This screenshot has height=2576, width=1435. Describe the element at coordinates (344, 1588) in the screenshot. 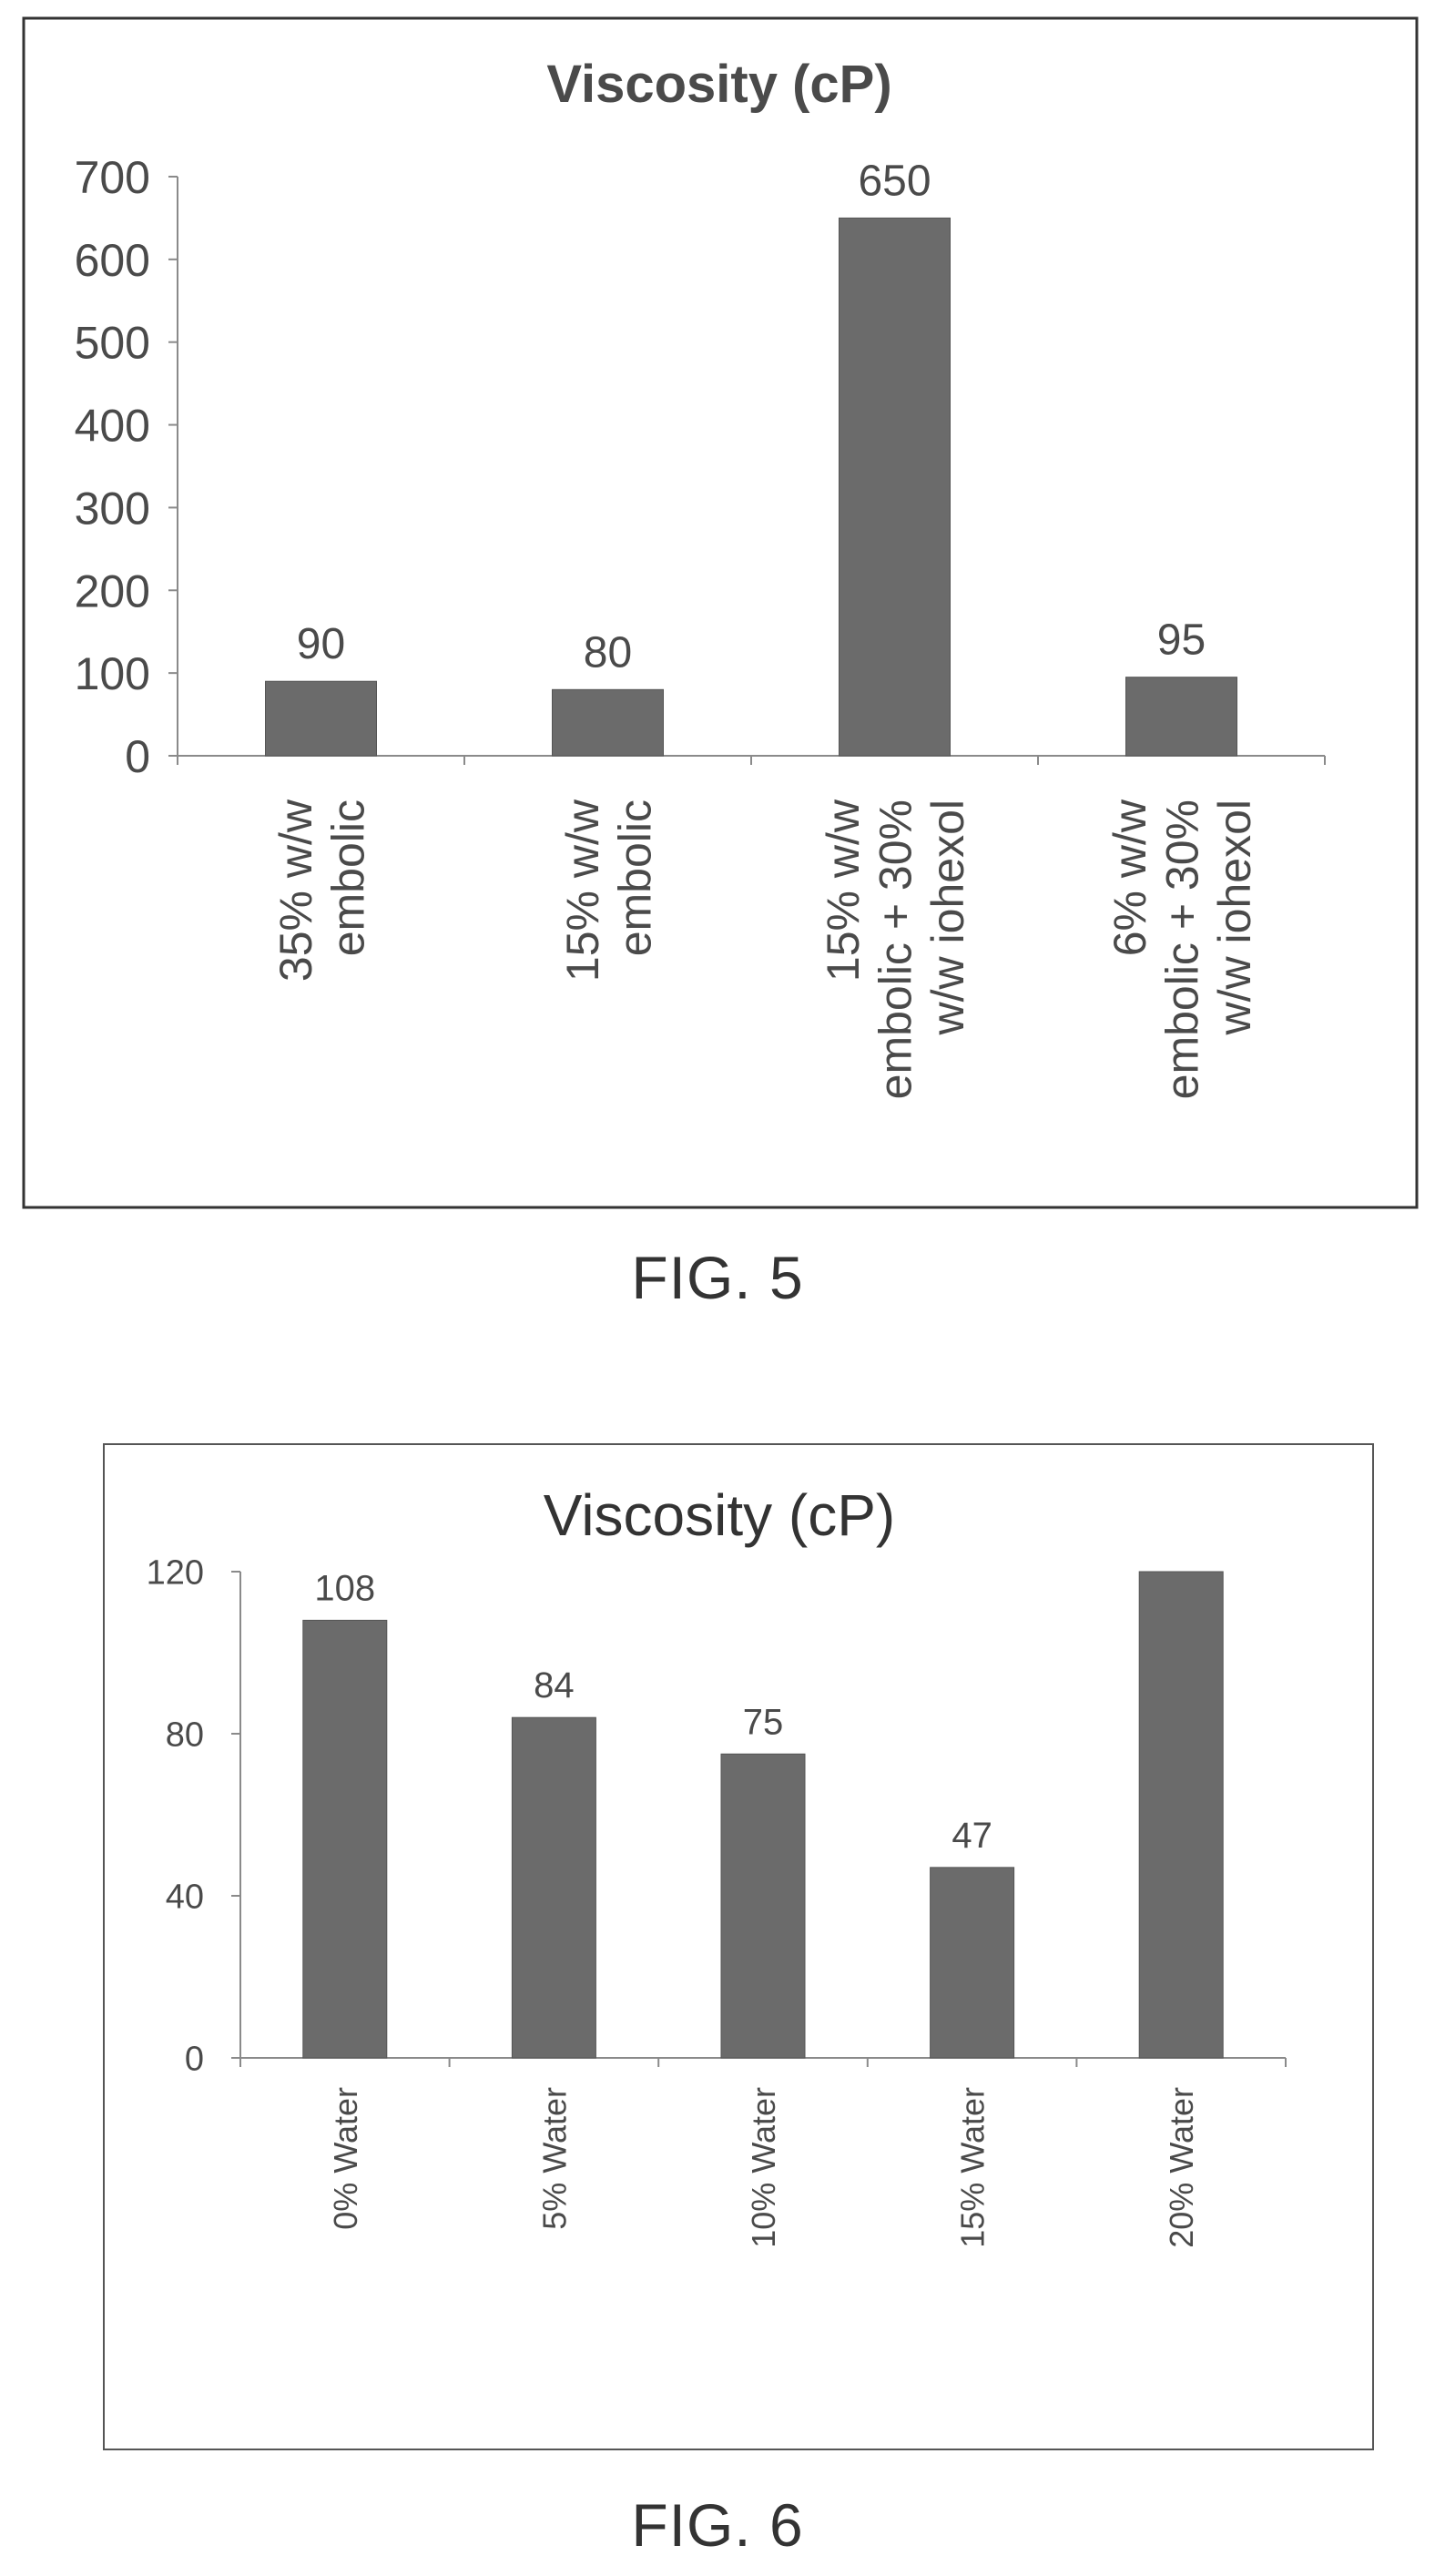

I see `data-label: 108` at that location.